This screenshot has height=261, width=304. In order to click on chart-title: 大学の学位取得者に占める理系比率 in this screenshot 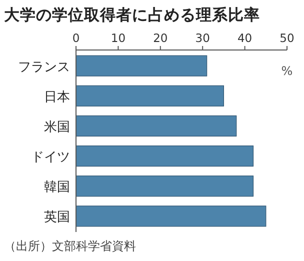, I will do `click(132, 15)`.